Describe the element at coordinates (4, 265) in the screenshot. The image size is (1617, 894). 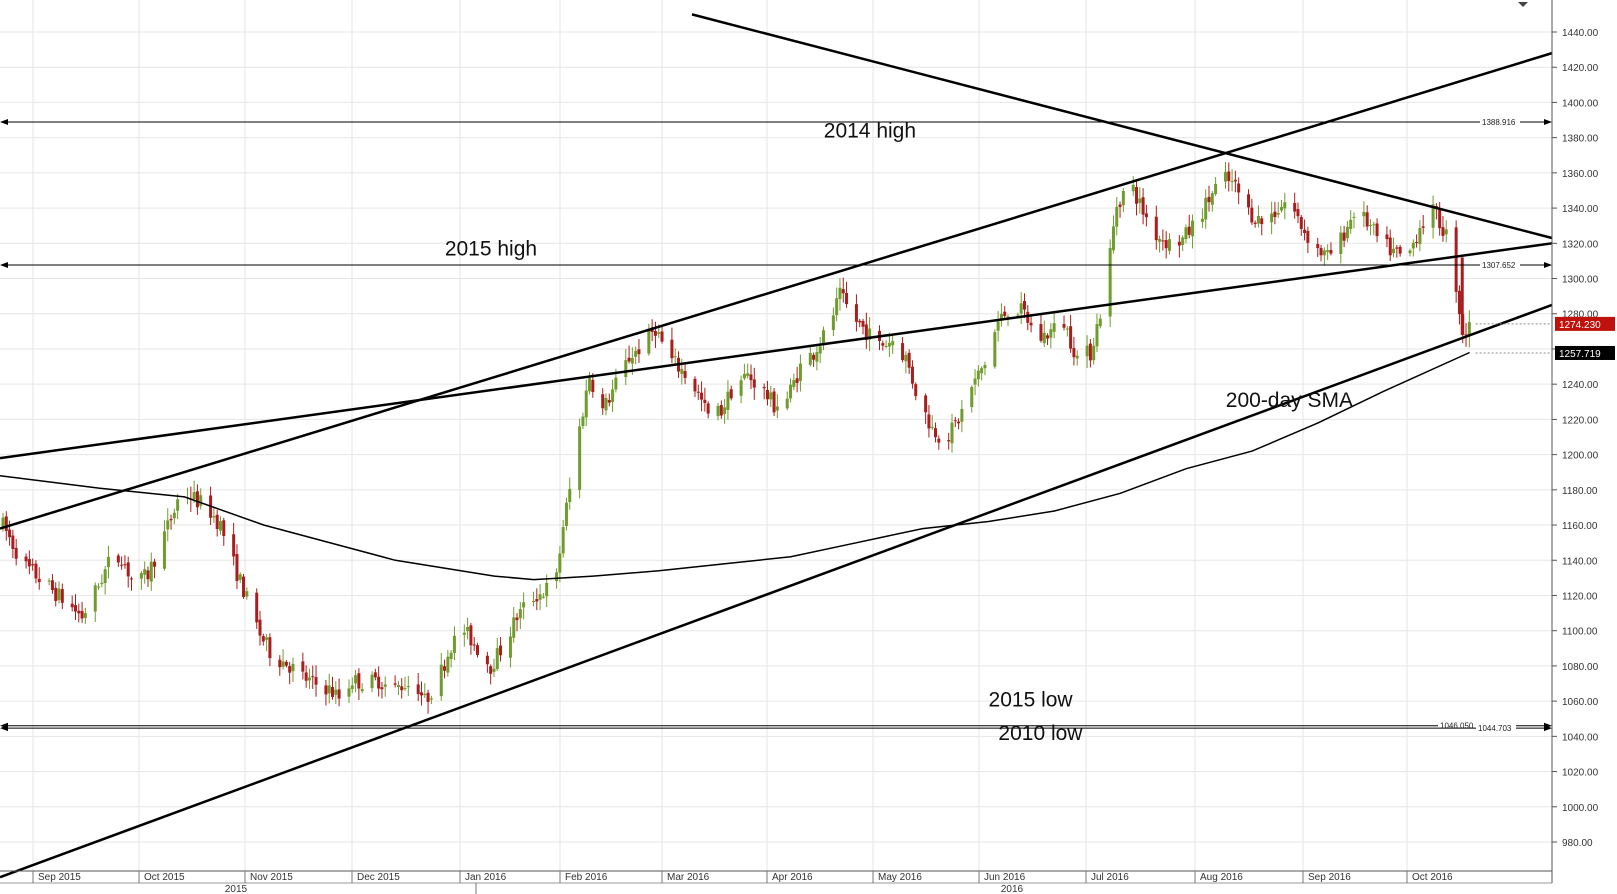
I see `arrow-left-icon` at that location.